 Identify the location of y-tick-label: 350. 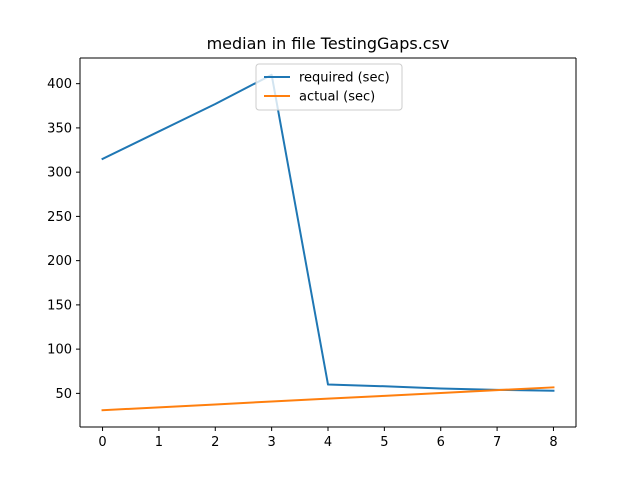
(59, 128).